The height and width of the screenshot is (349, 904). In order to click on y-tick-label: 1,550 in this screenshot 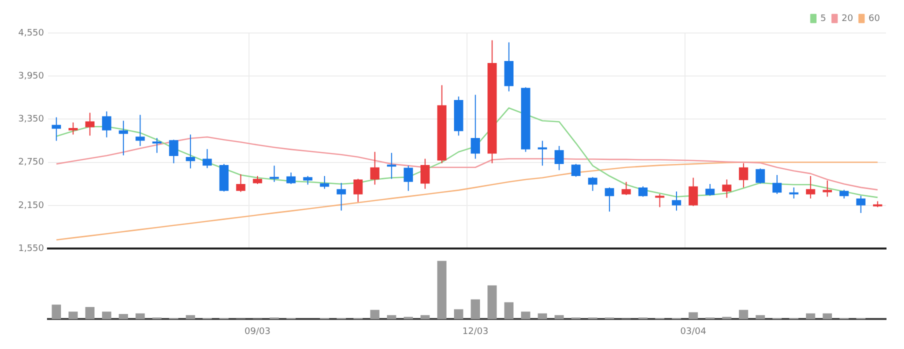, I will do `click(31, 249)`.